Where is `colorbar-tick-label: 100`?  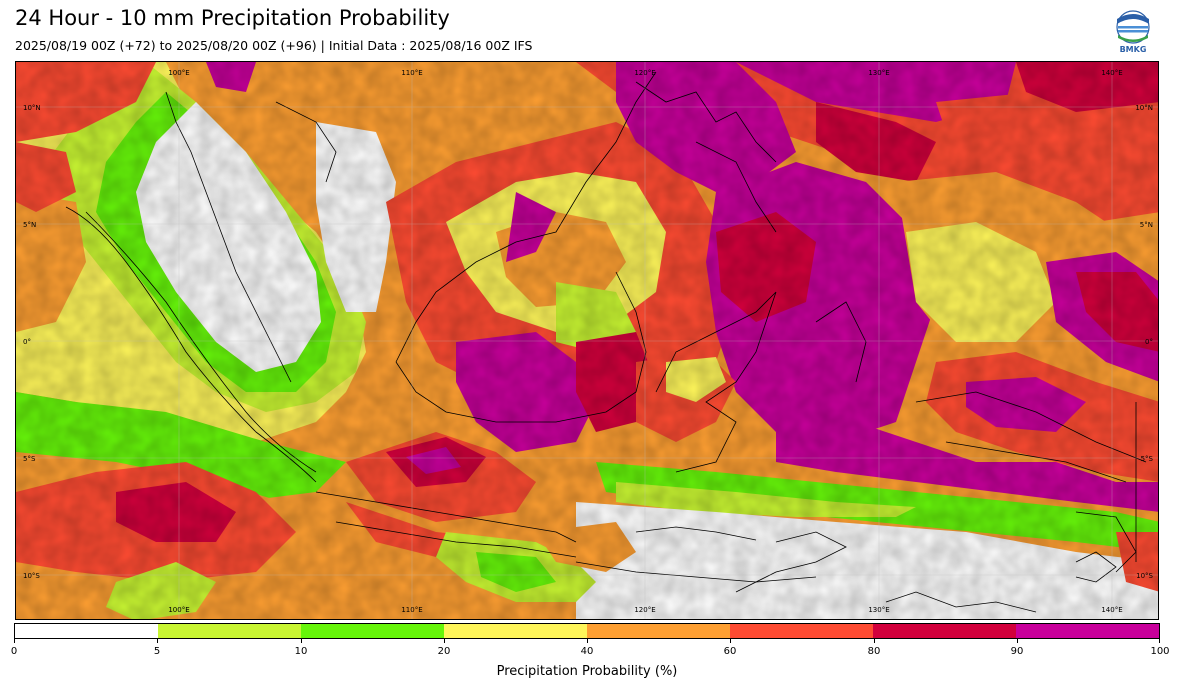
colorbar-tick-label: 100 is located at coordinates (1160, 651).